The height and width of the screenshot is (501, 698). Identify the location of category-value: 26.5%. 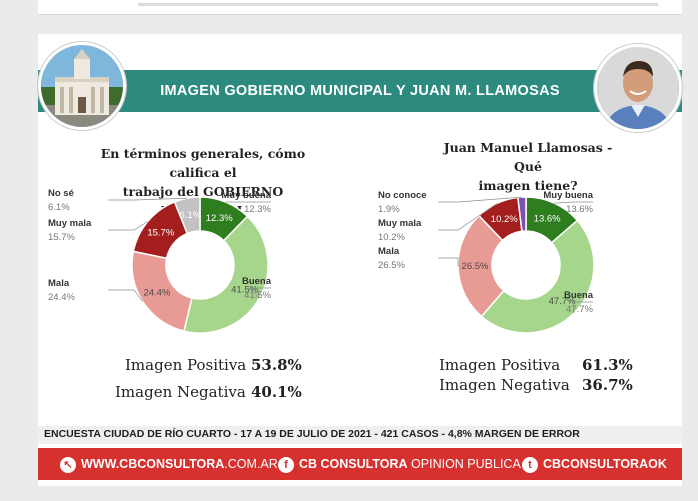
(391, 265).